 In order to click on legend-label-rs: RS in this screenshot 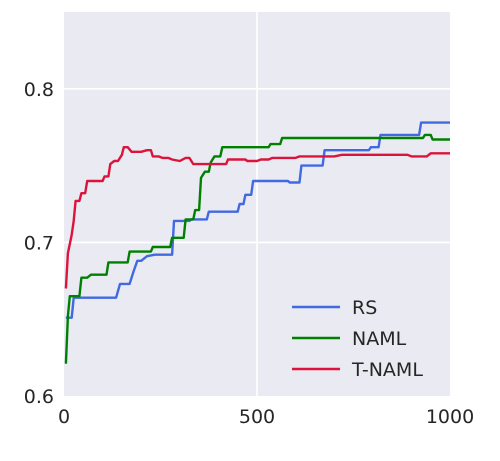, I will do `click(364, 308)`.